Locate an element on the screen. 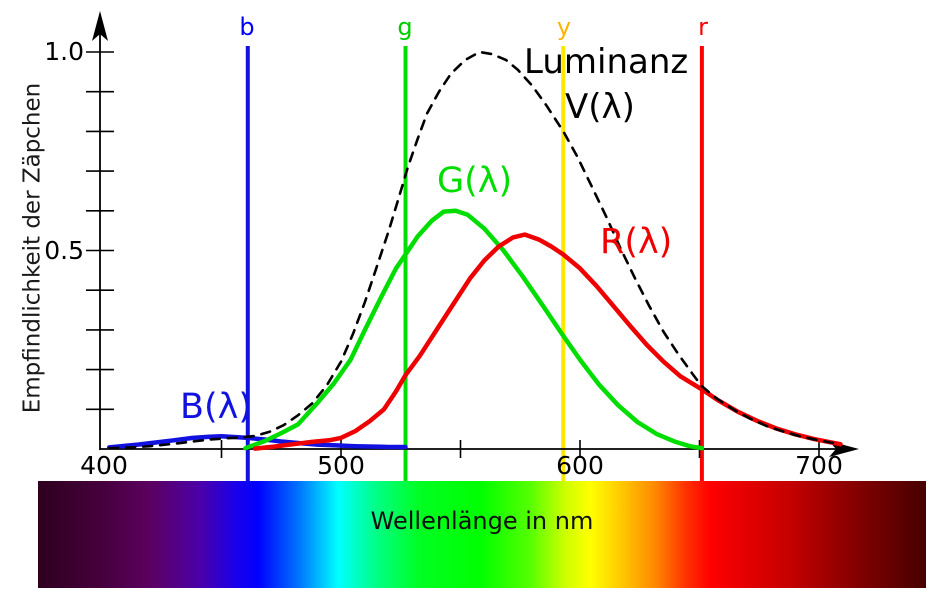 The height and width of the screenshot is (594, 942). marker-label-g: g is located at coordinates (405, 27).